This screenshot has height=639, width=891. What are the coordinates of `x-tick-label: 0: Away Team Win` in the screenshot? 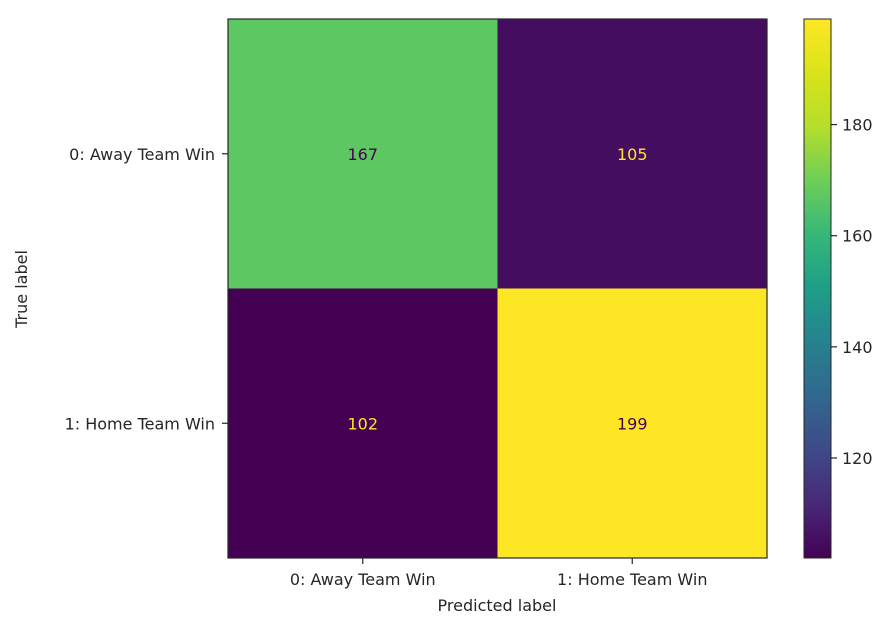 It's located at (363, 579).